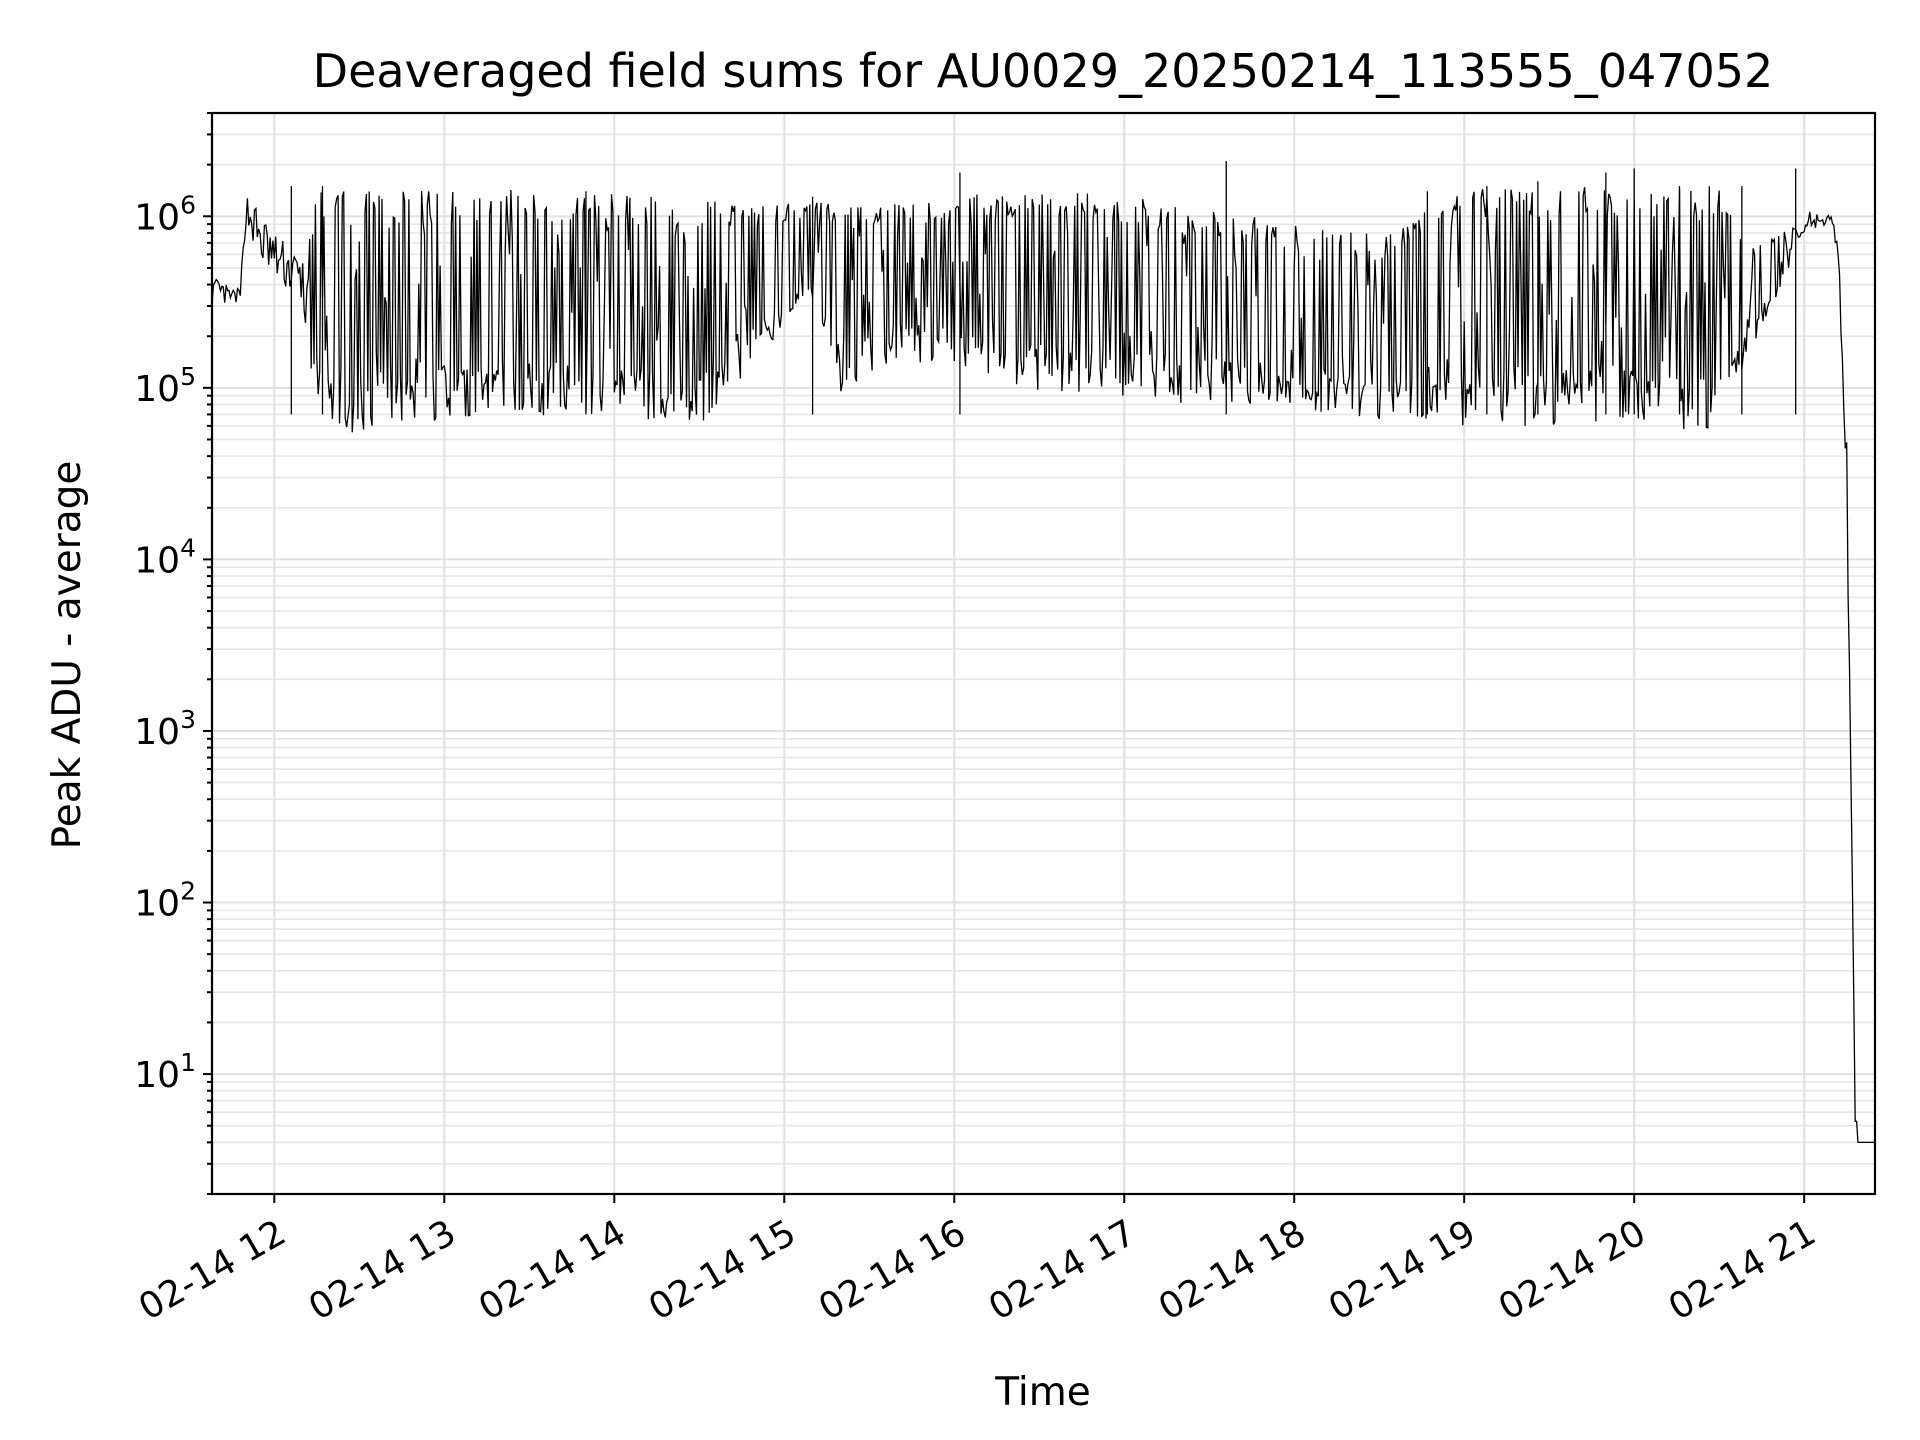 The image size is (1920, 1440). I want to click on y-axis-label: Peak ADU - average, so click(67, 655).